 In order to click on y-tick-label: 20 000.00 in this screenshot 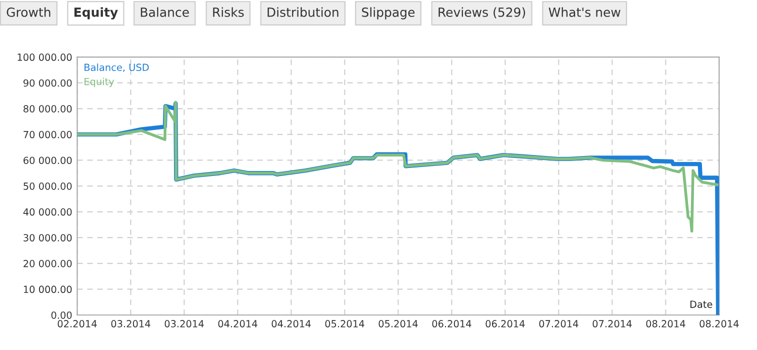, I will do `click(48, 264)`.